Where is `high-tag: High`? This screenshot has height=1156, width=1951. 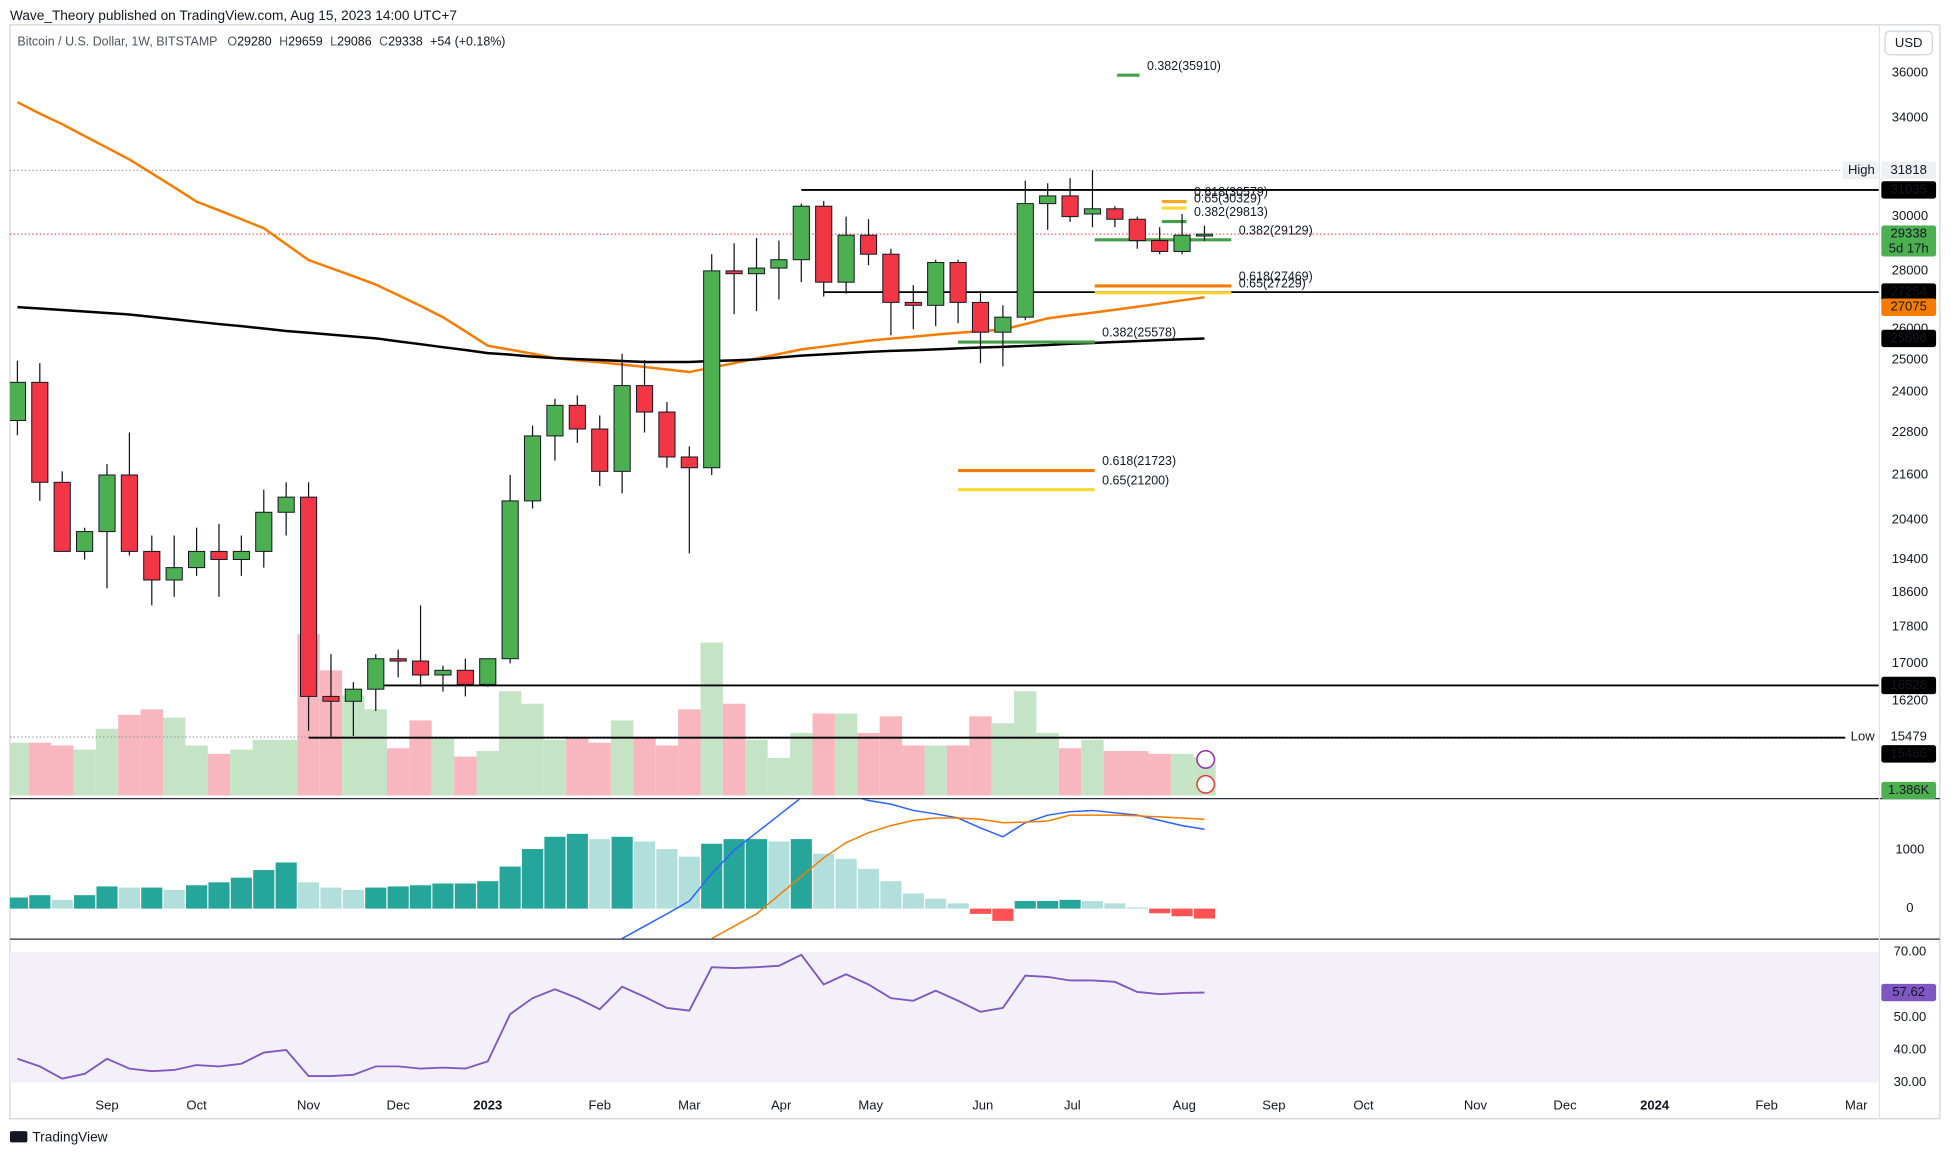 high-tag: High is located at coordinates (1861, 169).